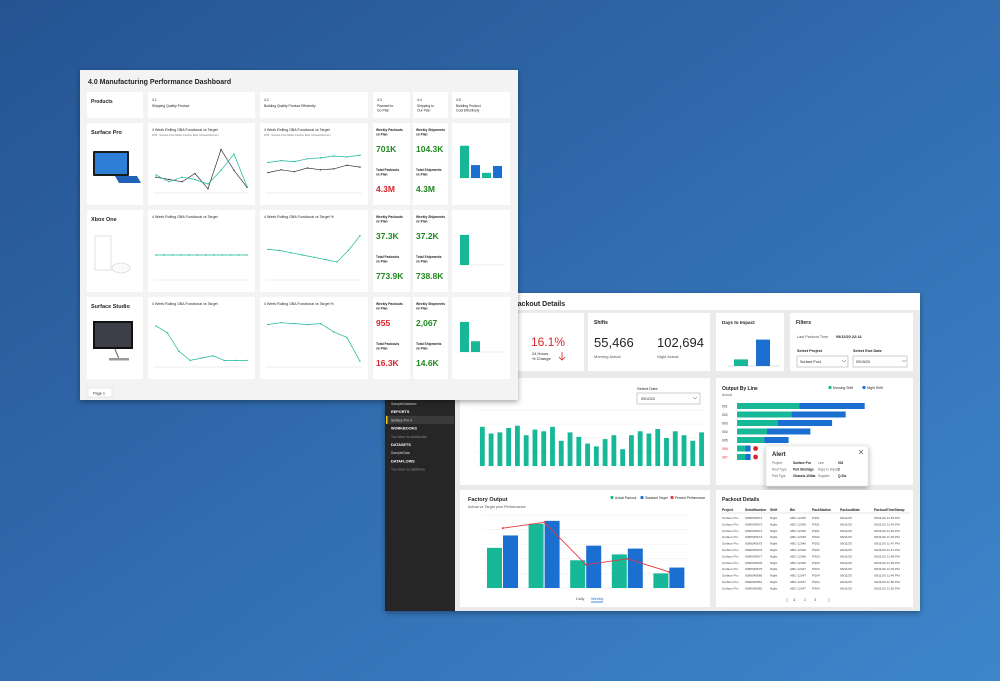  I want to click on legend-label: Percent Performance, so click(690, 498).